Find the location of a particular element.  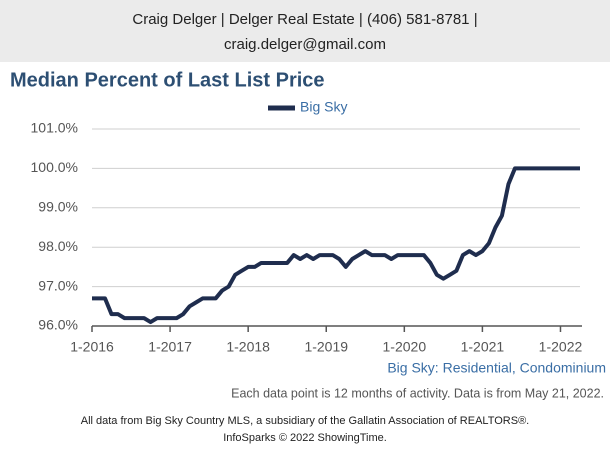

x-tick-label: 1-2018 is located at coordinates (248, 347).